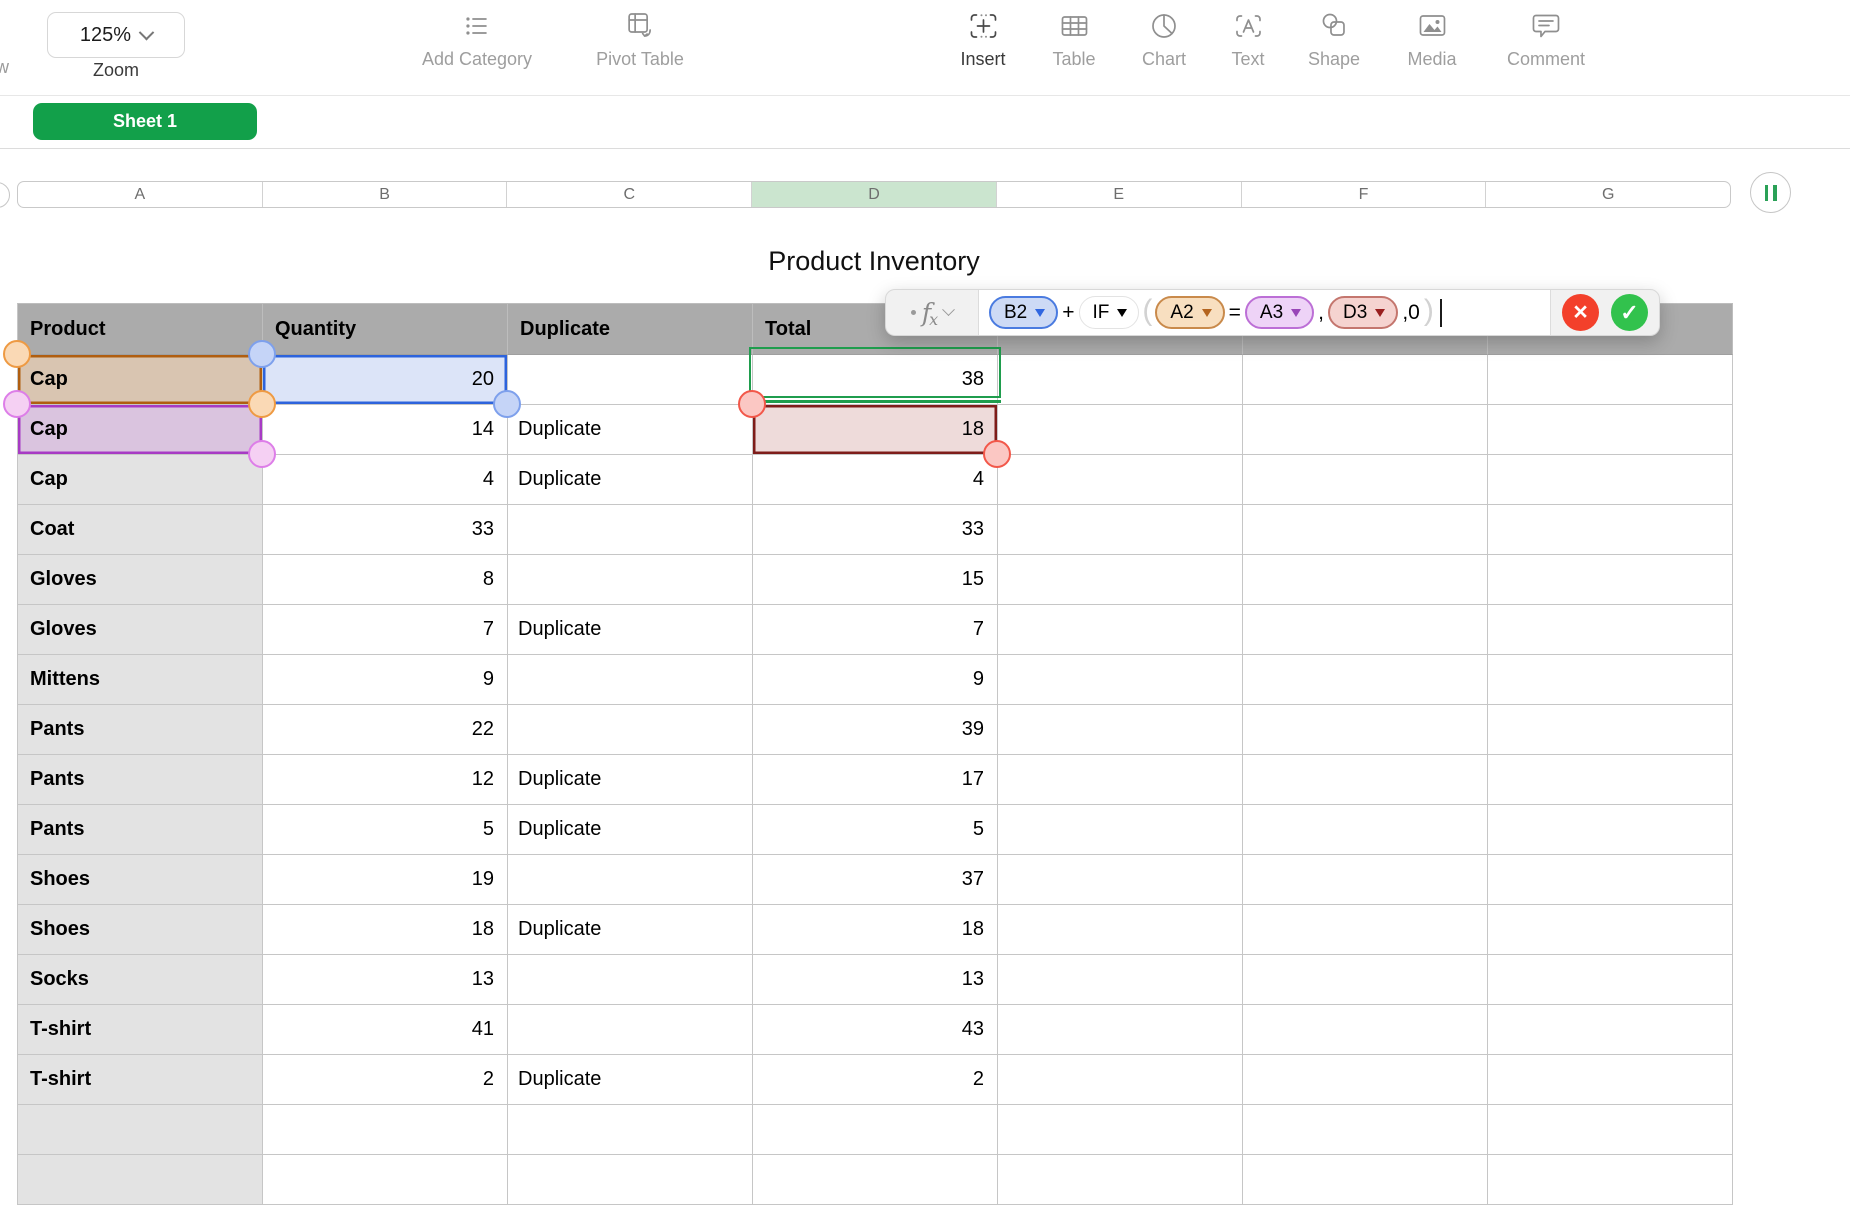 Image resolution: width=1850 pixels, height=1205 pixels. I want to click on cell-E7, so click(1120, 630).